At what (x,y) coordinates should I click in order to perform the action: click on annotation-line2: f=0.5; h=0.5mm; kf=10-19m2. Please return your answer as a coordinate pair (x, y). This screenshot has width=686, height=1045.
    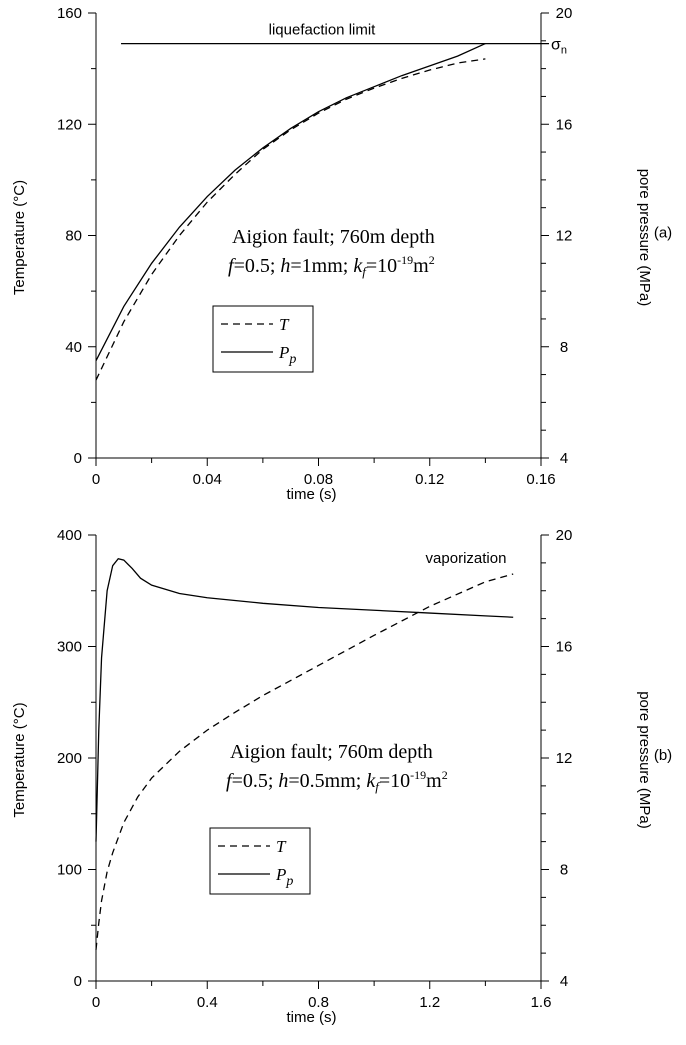
    Looking at the image, I should click on (337, 781).